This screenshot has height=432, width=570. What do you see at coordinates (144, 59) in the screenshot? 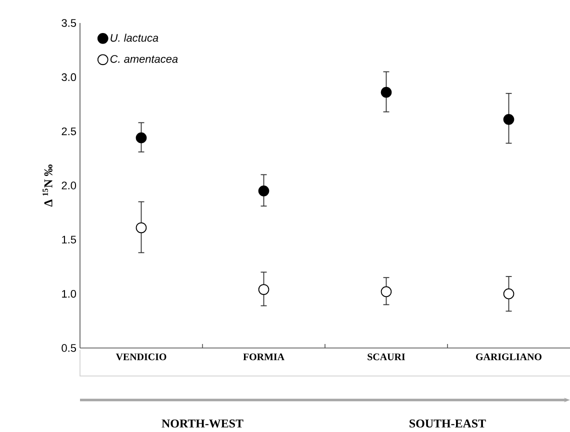
I see `legend-label: C. amentacea` at bounding box center [144, 59].